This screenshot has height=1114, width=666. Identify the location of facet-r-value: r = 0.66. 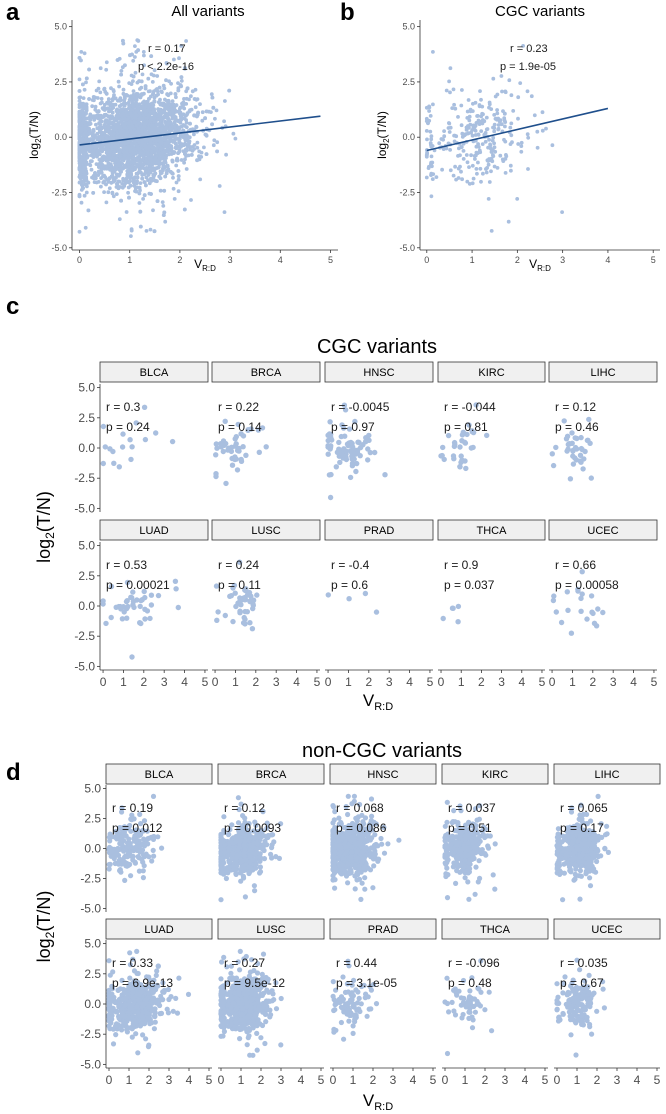
(575, 565).